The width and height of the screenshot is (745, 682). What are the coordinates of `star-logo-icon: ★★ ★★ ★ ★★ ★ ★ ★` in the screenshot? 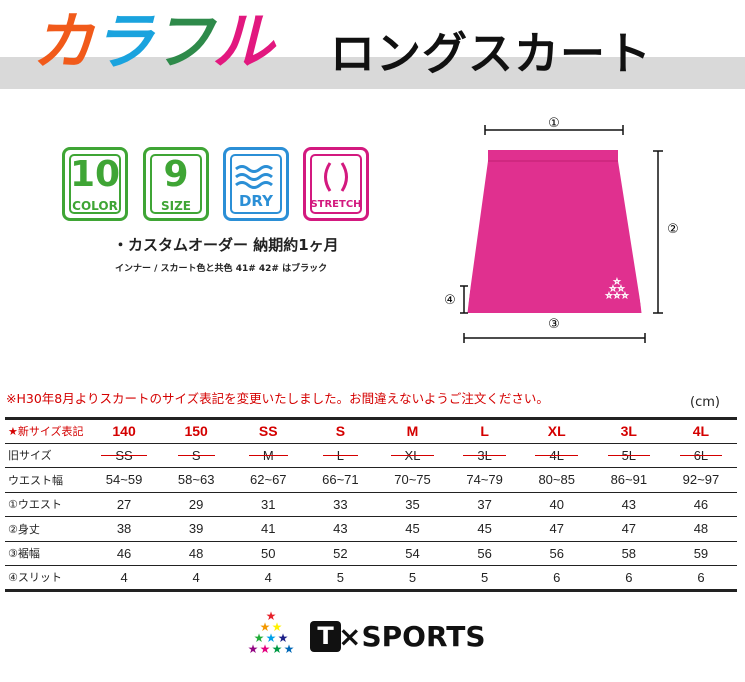 It's located at (271, 632).